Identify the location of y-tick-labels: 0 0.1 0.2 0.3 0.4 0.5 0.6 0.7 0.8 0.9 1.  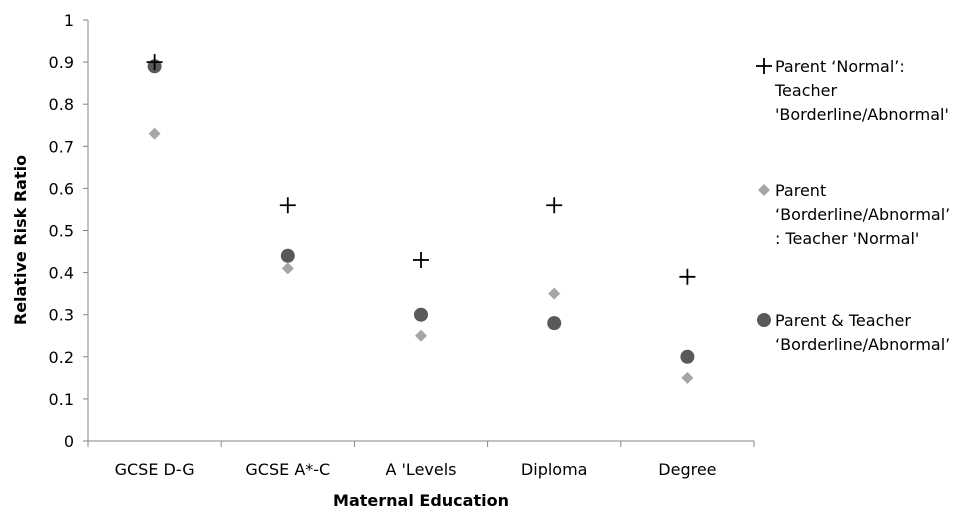
(61, 231).